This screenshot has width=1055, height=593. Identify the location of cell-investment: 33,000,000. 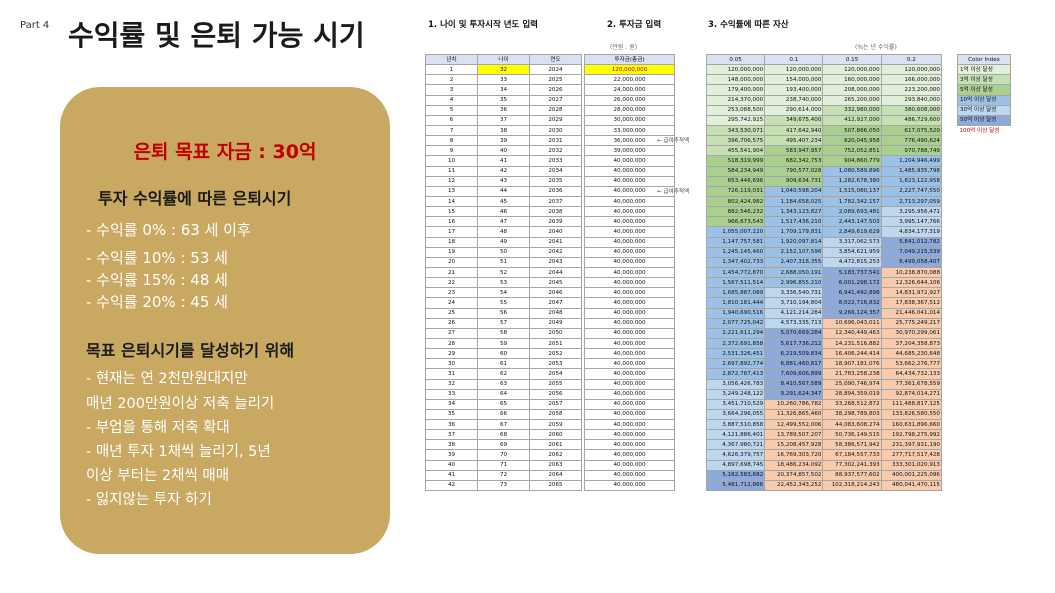
(629, 130).